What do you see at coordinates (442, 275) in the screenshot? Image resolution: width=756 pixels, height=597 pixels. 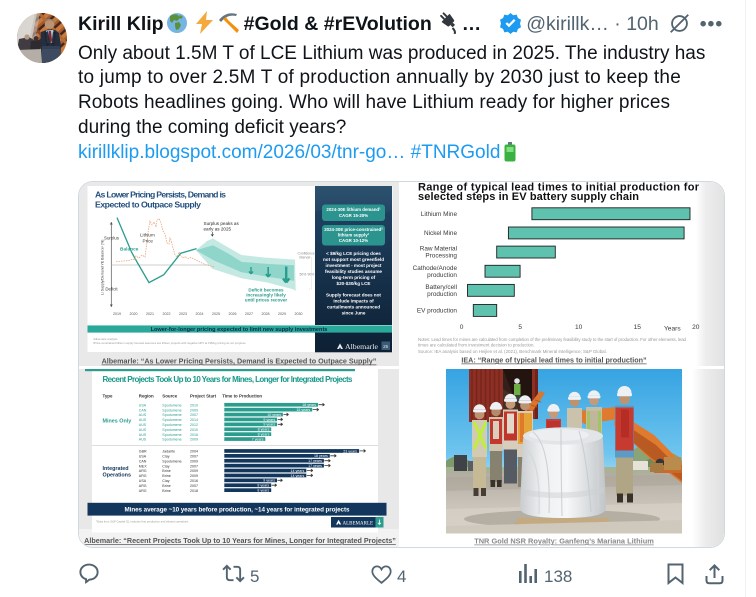 I see `svg-text: production` at bounding box center [442, 275].